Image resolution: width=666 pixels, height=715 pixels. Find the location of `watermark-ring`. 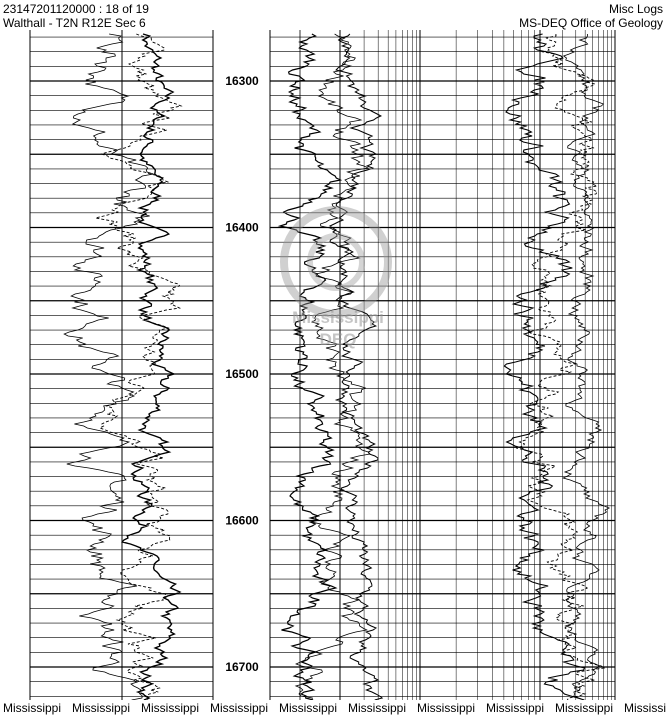

watermark-ring is located at coordinates (336, 262).